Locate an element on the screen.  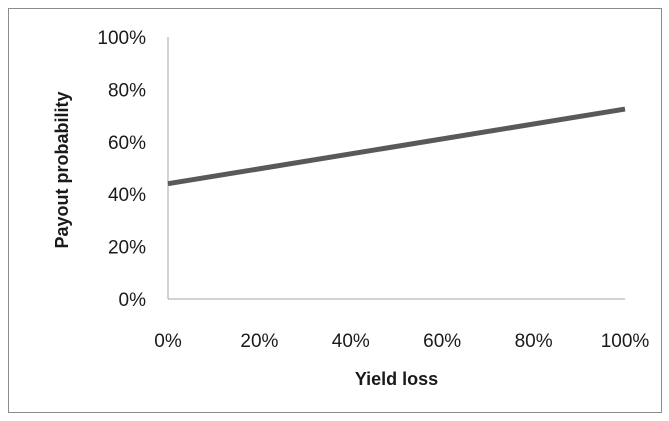
y-tick-label: 40% is located at coordinates (127, 195).